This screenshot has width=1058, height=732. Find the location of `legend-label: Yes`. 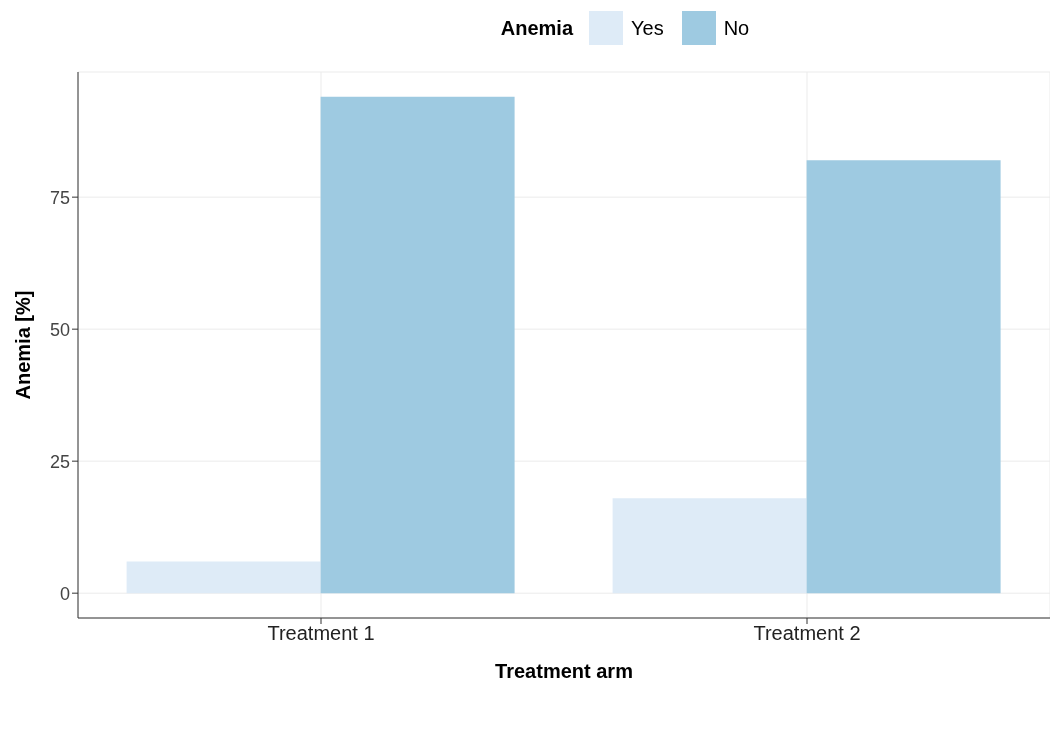

legend-label: Yes is located at coordinates (647, 28).